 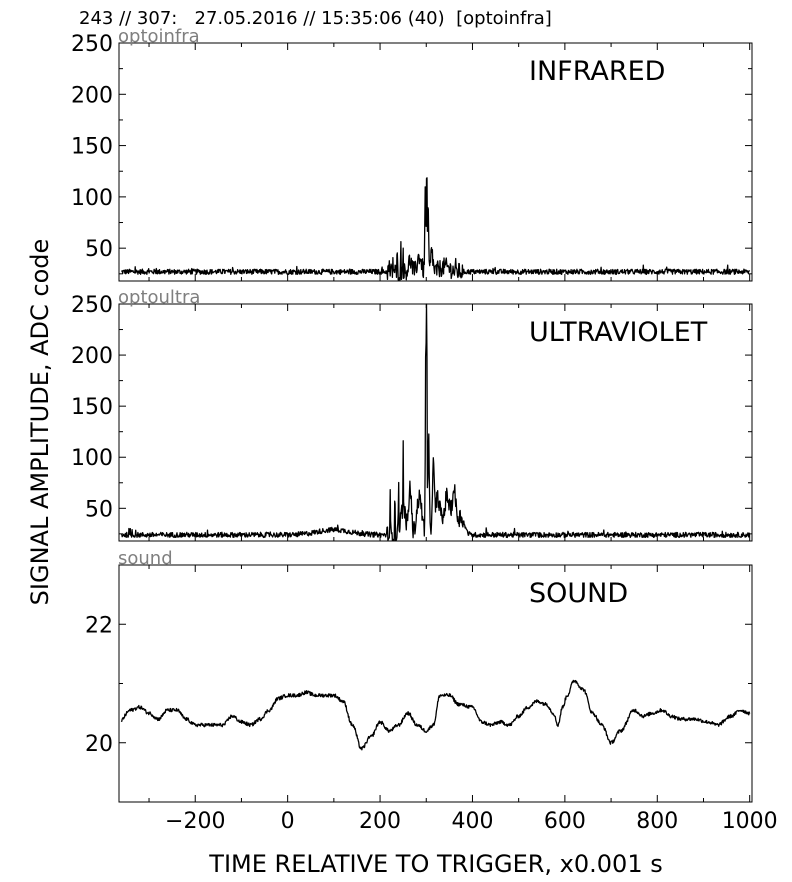 I want to click on x-tick-label: 1000, so click(x=750, y=821).